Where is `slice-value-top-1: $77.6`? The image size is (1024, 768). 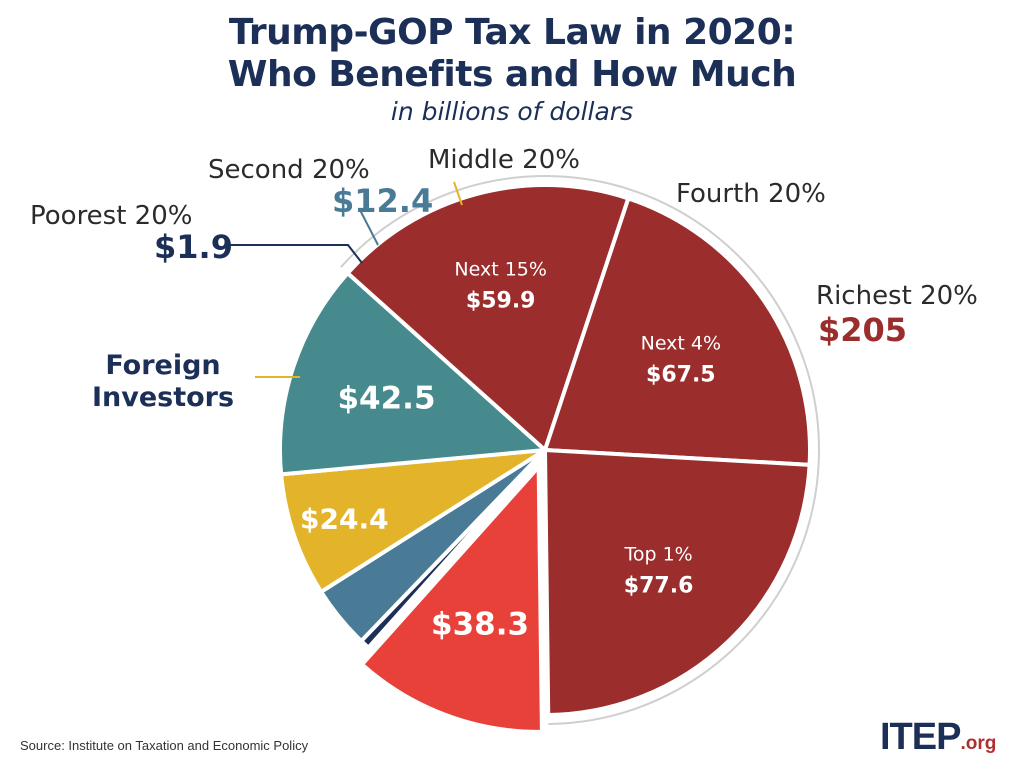
slice-value-top-1: $77.6 is located at coordinates (659, 586).